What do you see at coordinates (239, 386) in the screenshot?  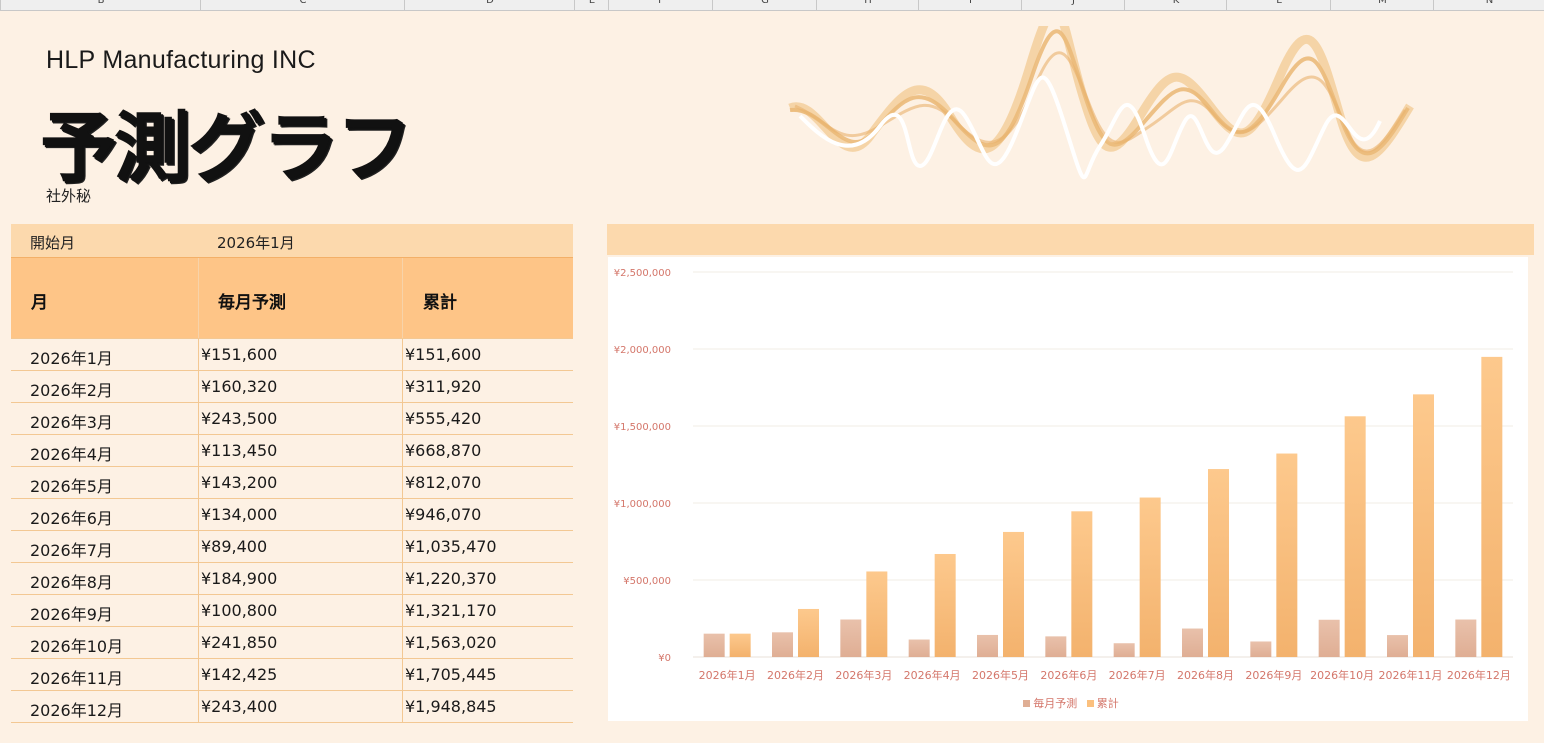 I see `cell-monthly-forecast: ¥160,320` at bounding box center [239, 386].